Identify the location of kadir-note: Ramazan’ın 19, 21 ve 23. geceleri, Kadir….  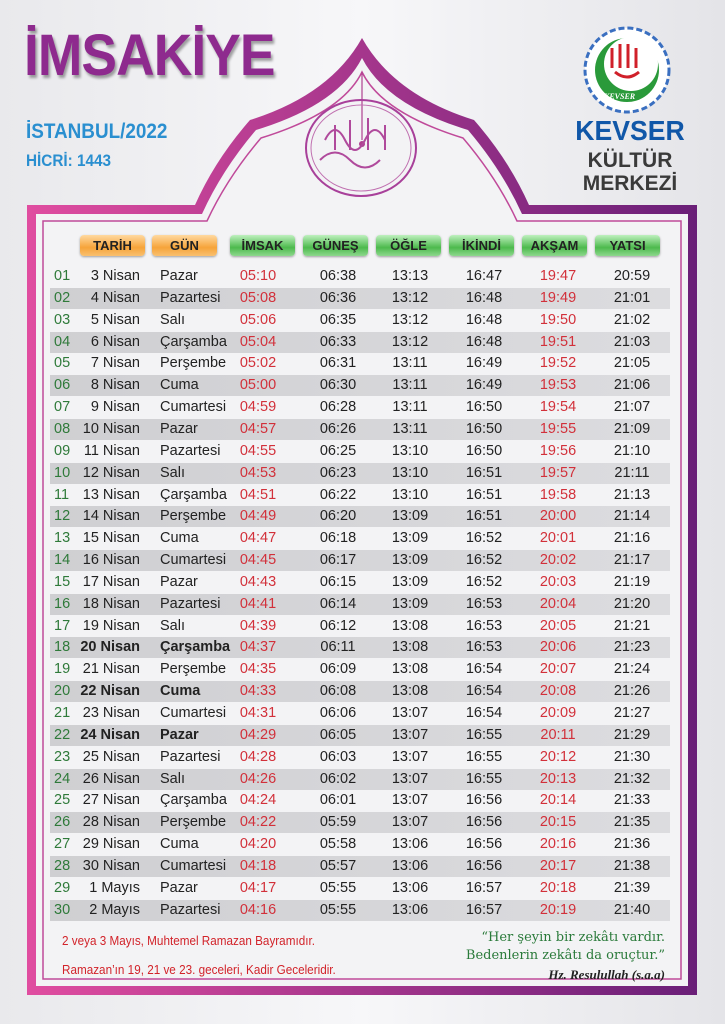
(199, 969).